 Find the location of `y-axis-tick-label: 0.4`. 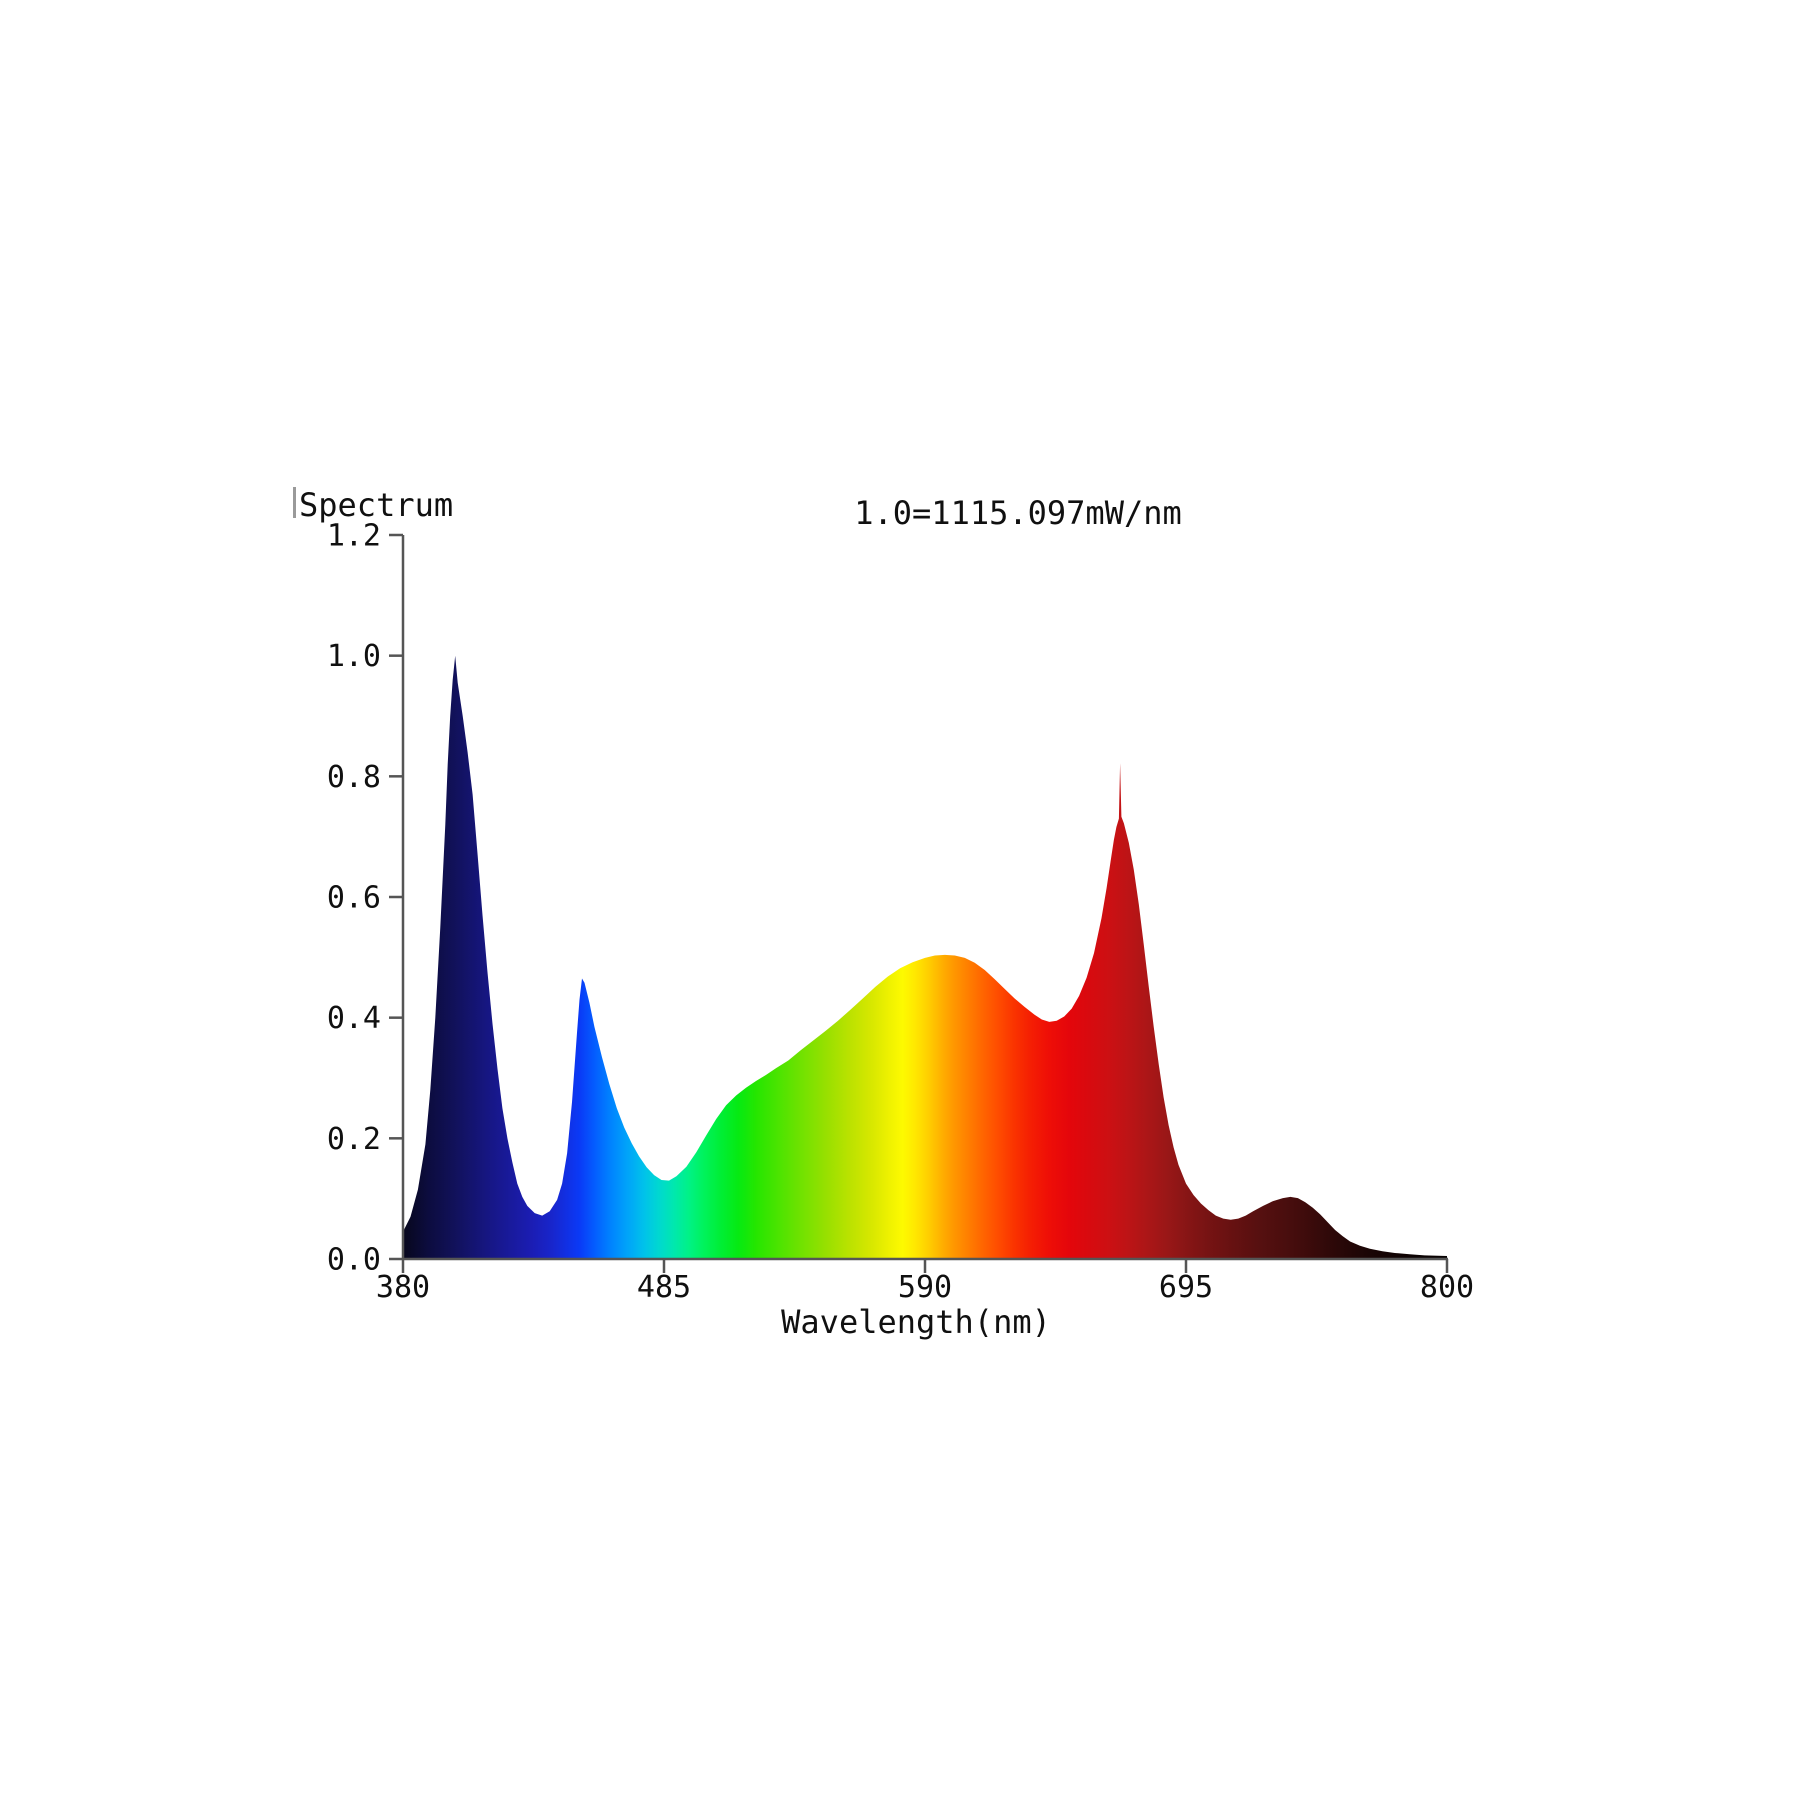

y-axis-tick-label: 0.4 is located at coordinates (354, 1018).